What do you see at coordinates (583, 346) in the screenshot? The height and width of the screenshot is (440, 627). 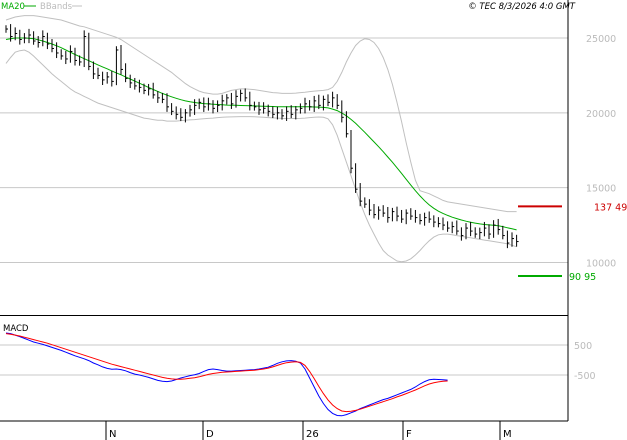 I see `macd-tick-label: 500` at bounding box center [583, 346].